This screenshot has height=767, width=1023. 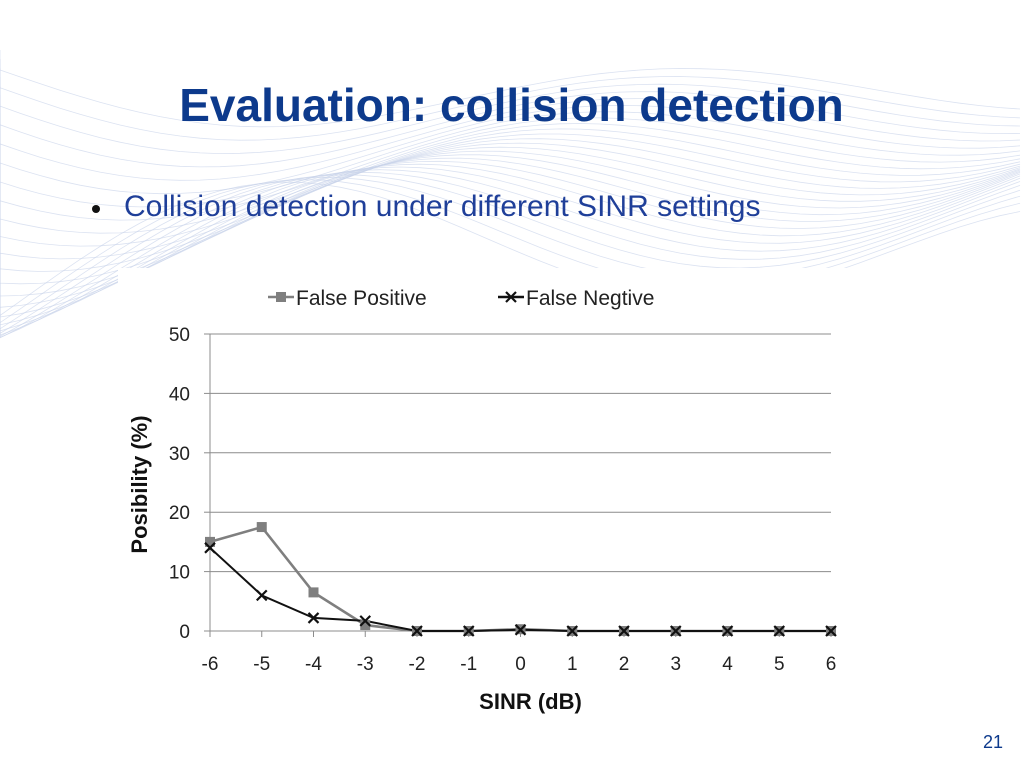 What do you see at coordinates (511, 105) in the screenshot?
I see `slide-title: Evaluation: collision detection` at bounding box center [511, 105].